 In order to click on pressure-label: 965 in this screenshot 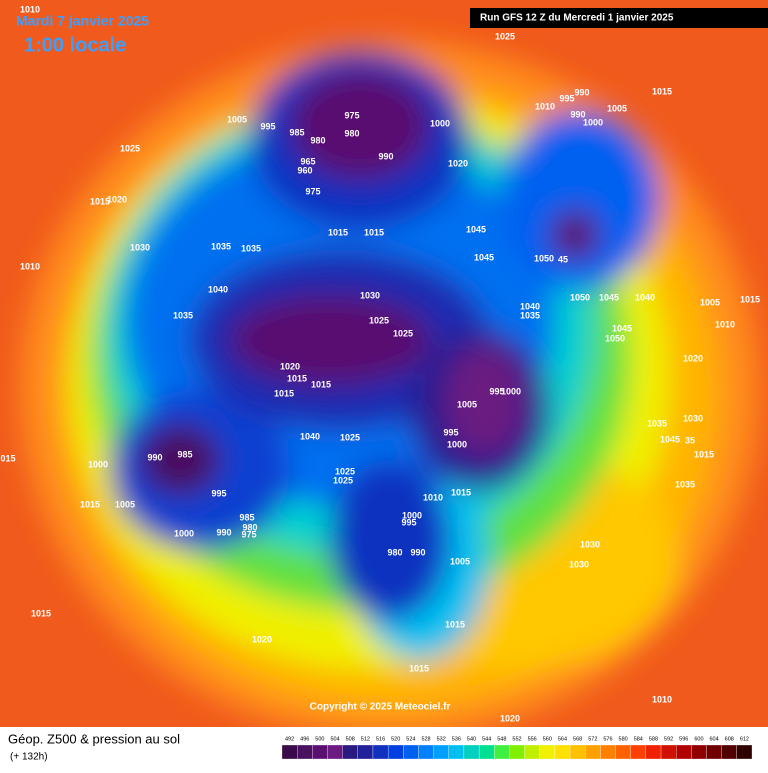, I will do `click(307, 161)`.